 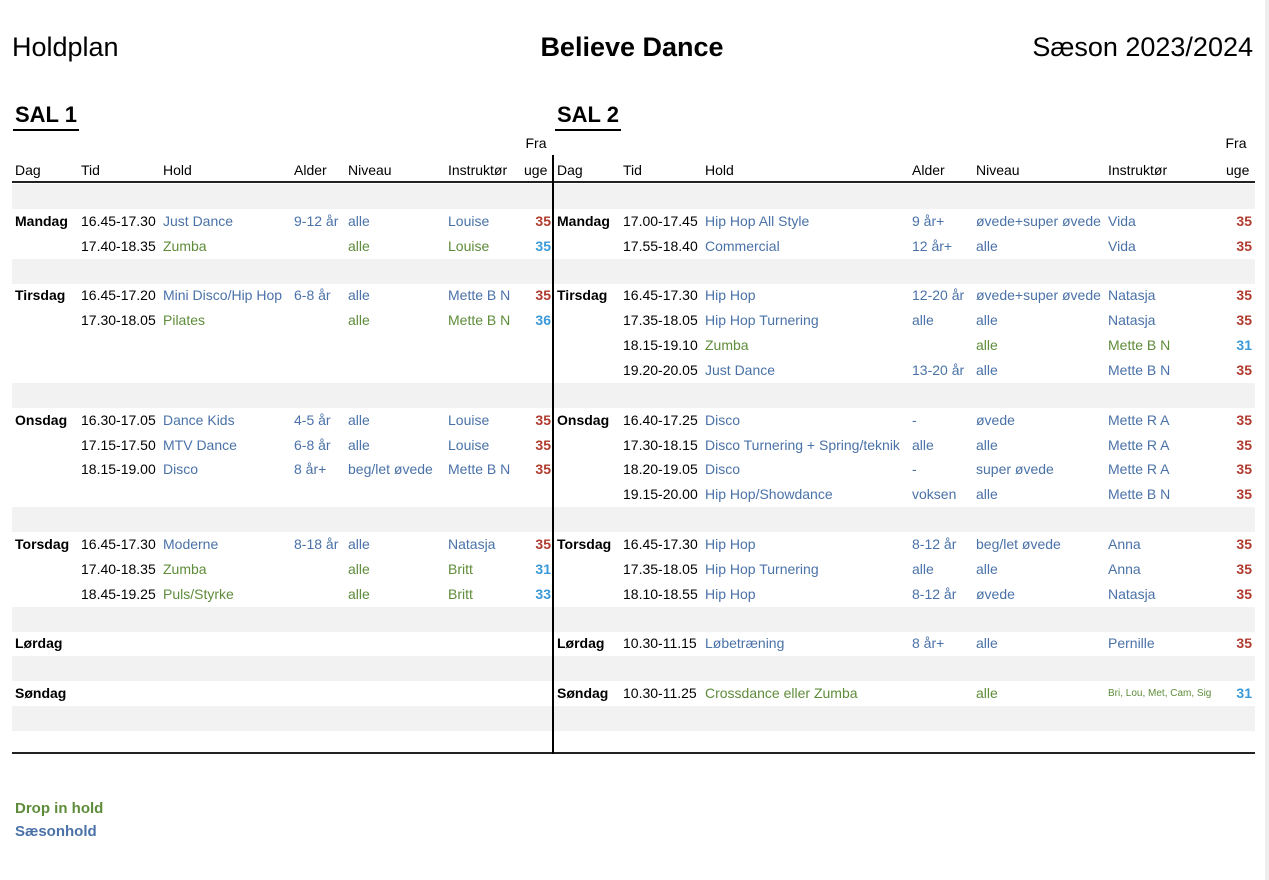 What do you see at coordinates (934, 593) in the screenshot?
I see `age-cell: 8-12 år` at bounding box center [934, 593].